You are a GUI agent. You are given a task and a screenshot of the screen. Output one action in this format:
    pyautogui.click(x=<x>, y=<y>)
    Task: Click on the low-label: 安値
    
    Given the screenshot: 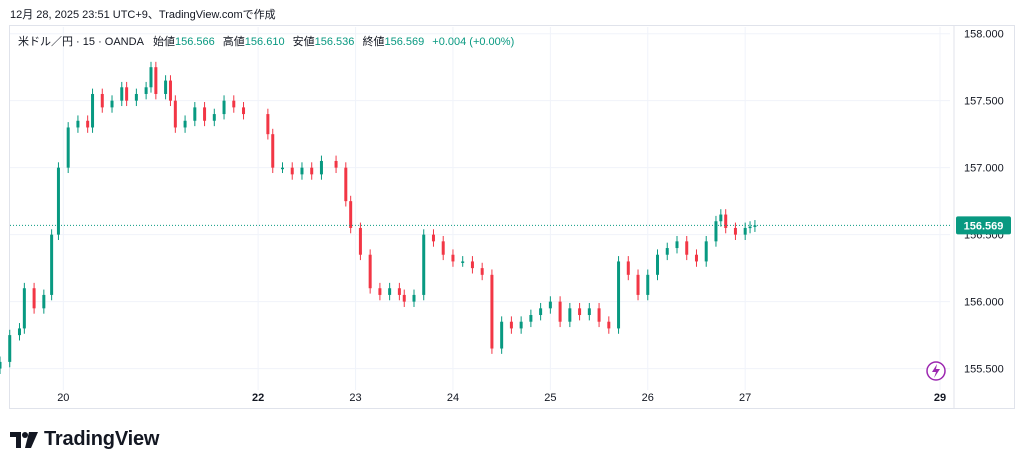 What is the action you would take?
    pyautogui.click(x=303, y=42)
    